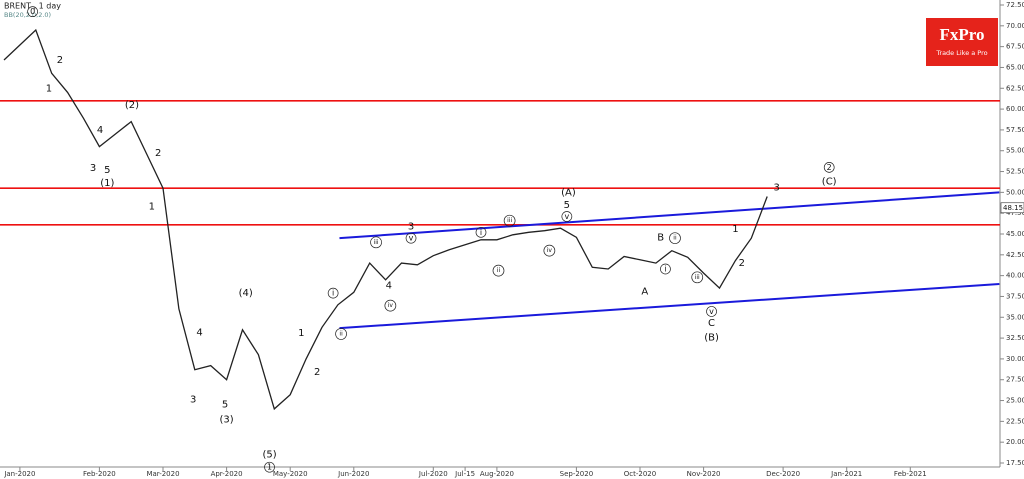  Describe the element at coordinates (227, 420) in the screenshot. I see `wave-label: (3)` at that location.